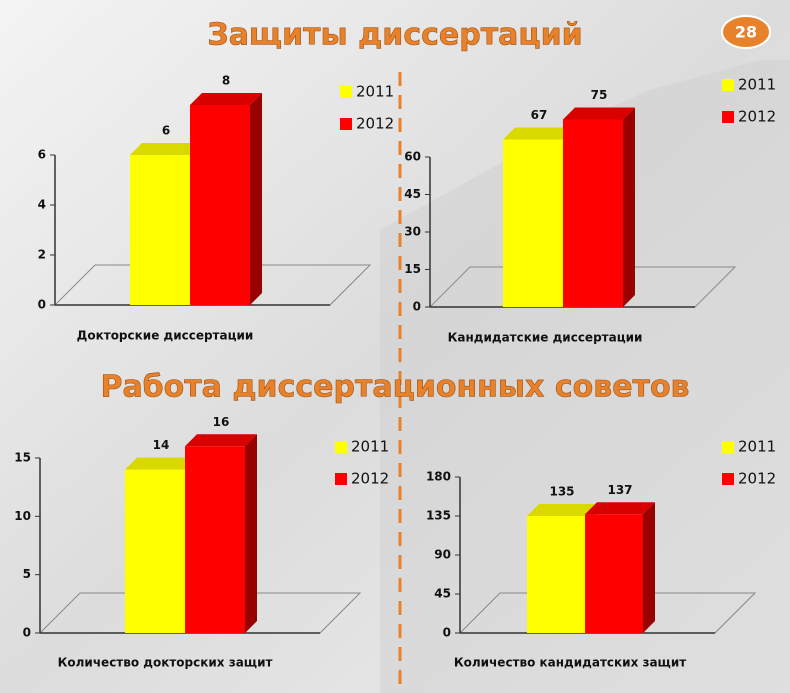  Describe the element at coordinates (438, 516) in the screenshot. I see `y-tick-label: 135` at that location.